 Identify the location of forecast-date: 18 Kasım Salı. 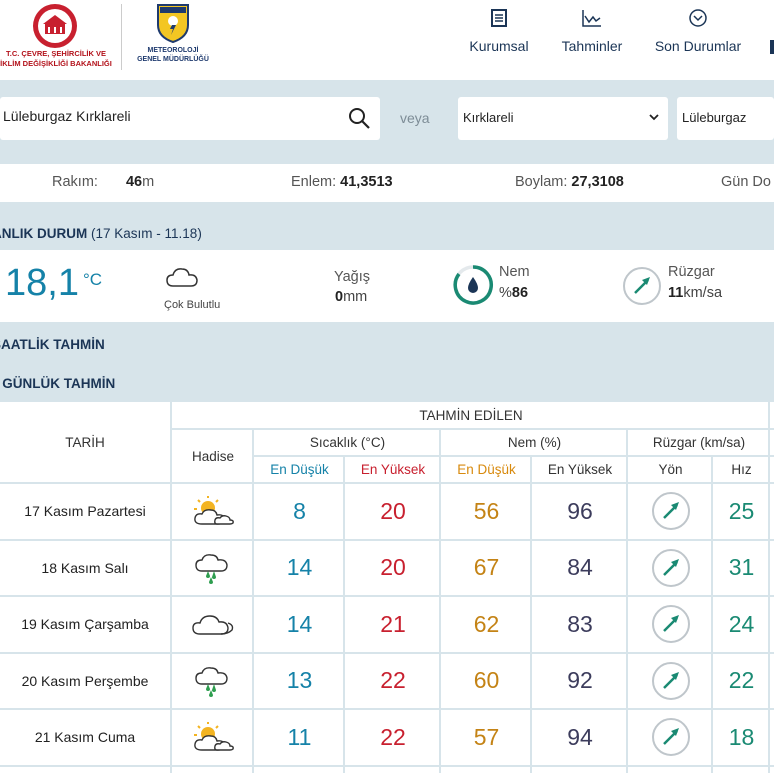
(85, 567).